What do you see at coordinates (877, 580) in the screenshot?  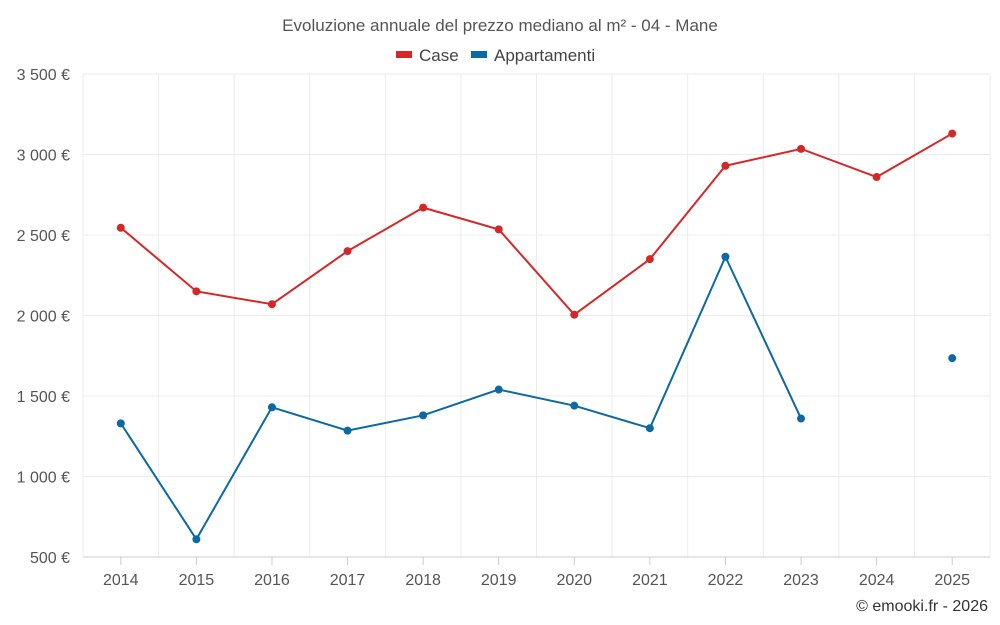 I see `x-tick-label: 2024` at bounding box center [877, 580].